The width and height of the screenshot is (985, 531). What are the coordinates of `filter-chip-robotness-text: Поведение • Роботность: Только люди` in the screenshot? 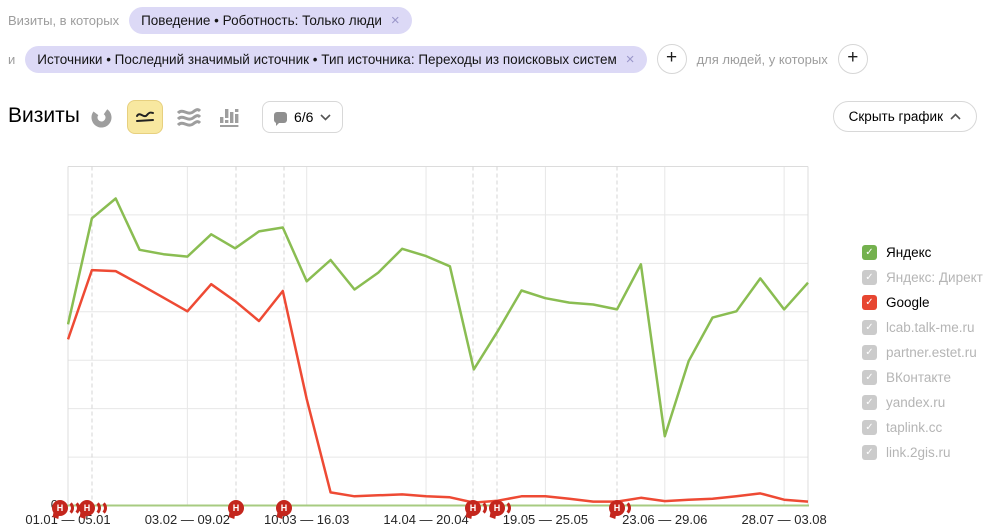 It's located at (261, 20).